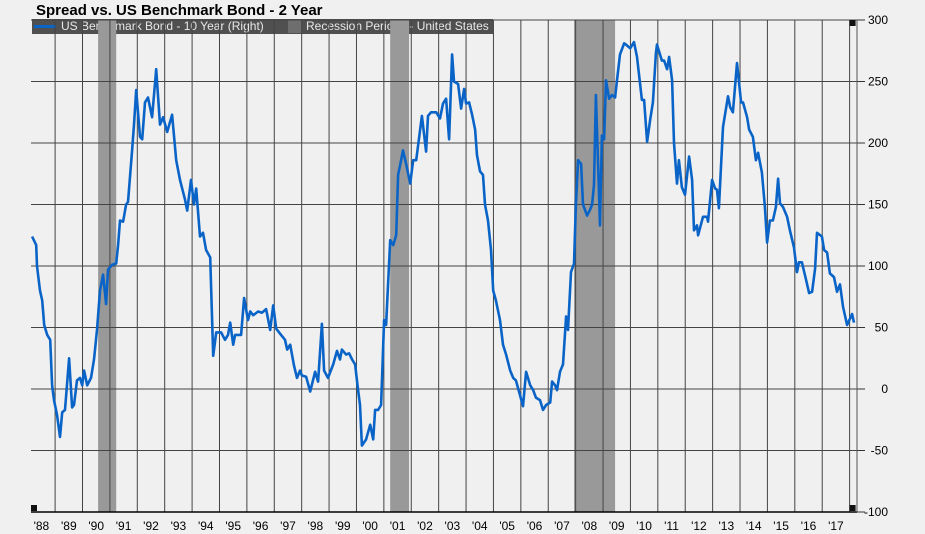 This screenshot has width=925, height=534. I want to click on x-tick-label: '98, so click(316, 526).